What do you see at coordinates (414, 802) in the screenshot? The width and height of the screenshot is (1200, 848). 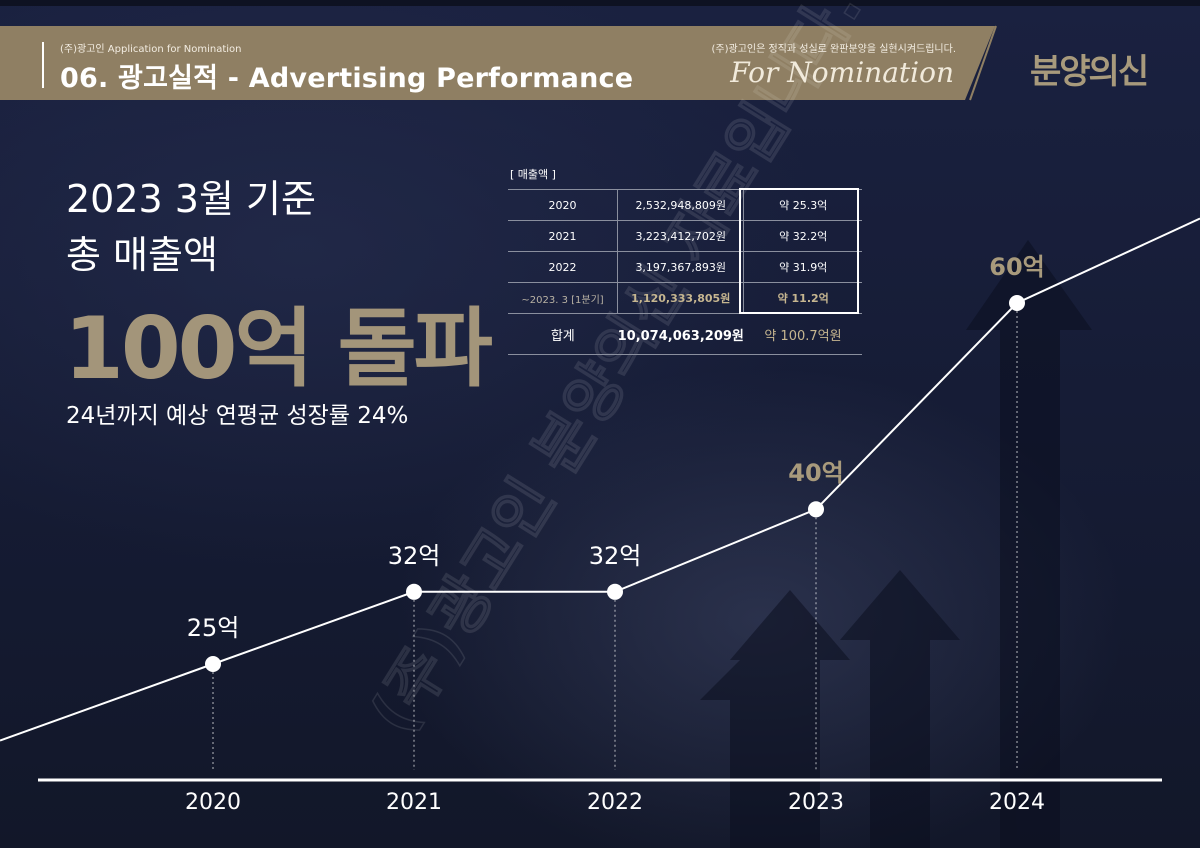 I see `x-tick-label: 2021` at bounding box center [414, 802].